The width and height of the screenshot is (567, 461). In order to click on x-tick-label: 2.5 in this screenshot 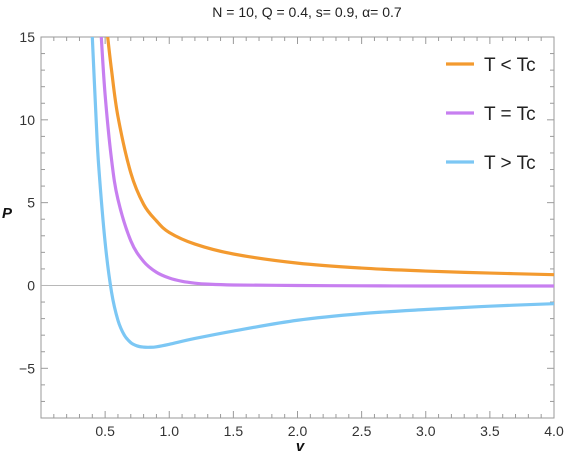, I will do `click(362, 431)`.